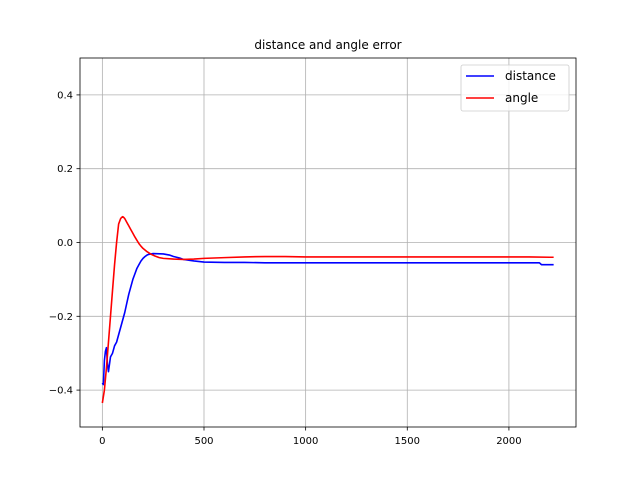 Image resolution: width=640 pixels, height=480 pixels. What do you see at coordinates (407, 441) in the screenshot?
I see `x-tick-label: 1500` at bounding box center [407, 441].